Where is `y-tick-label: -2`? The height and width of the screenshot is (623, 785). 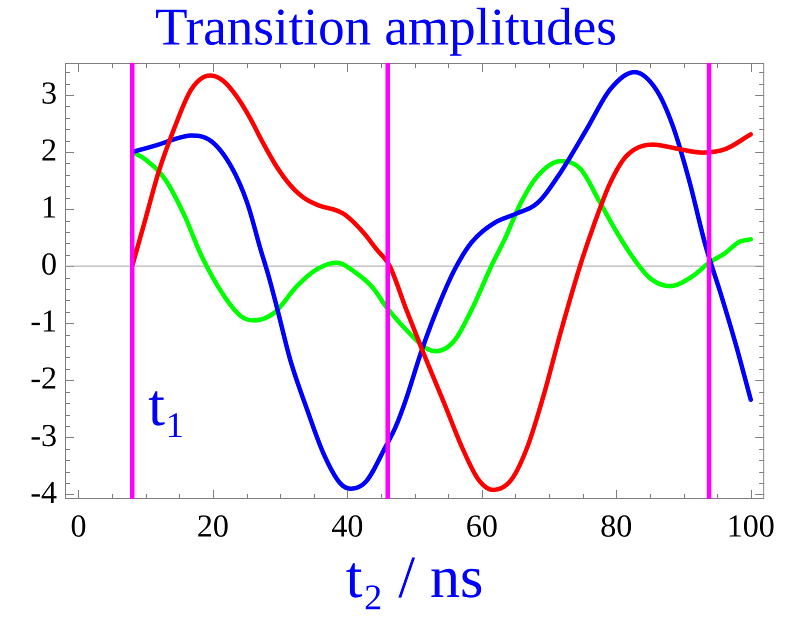
y-tick-label: -2 is located at coordinates (43, 378).